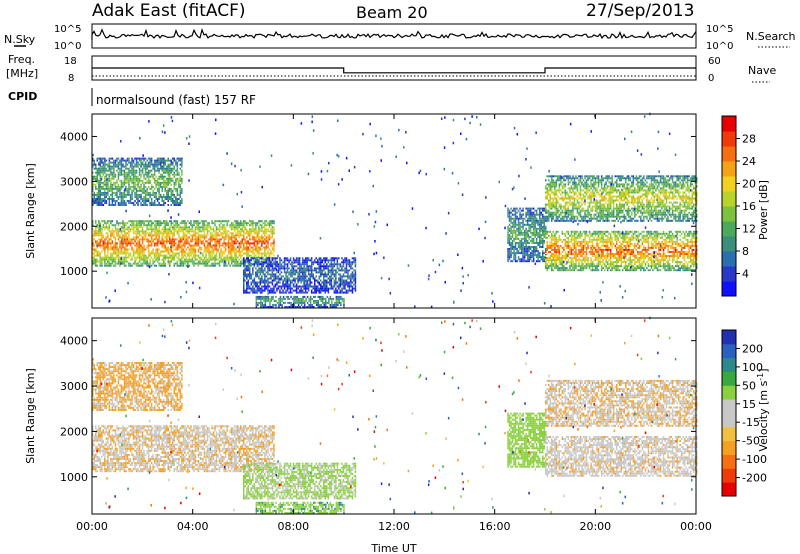 The image size is (800, 554). Describe the element at coordinates (21, 59) in the screenshot. I see `freq-label: Freq.` at that location.